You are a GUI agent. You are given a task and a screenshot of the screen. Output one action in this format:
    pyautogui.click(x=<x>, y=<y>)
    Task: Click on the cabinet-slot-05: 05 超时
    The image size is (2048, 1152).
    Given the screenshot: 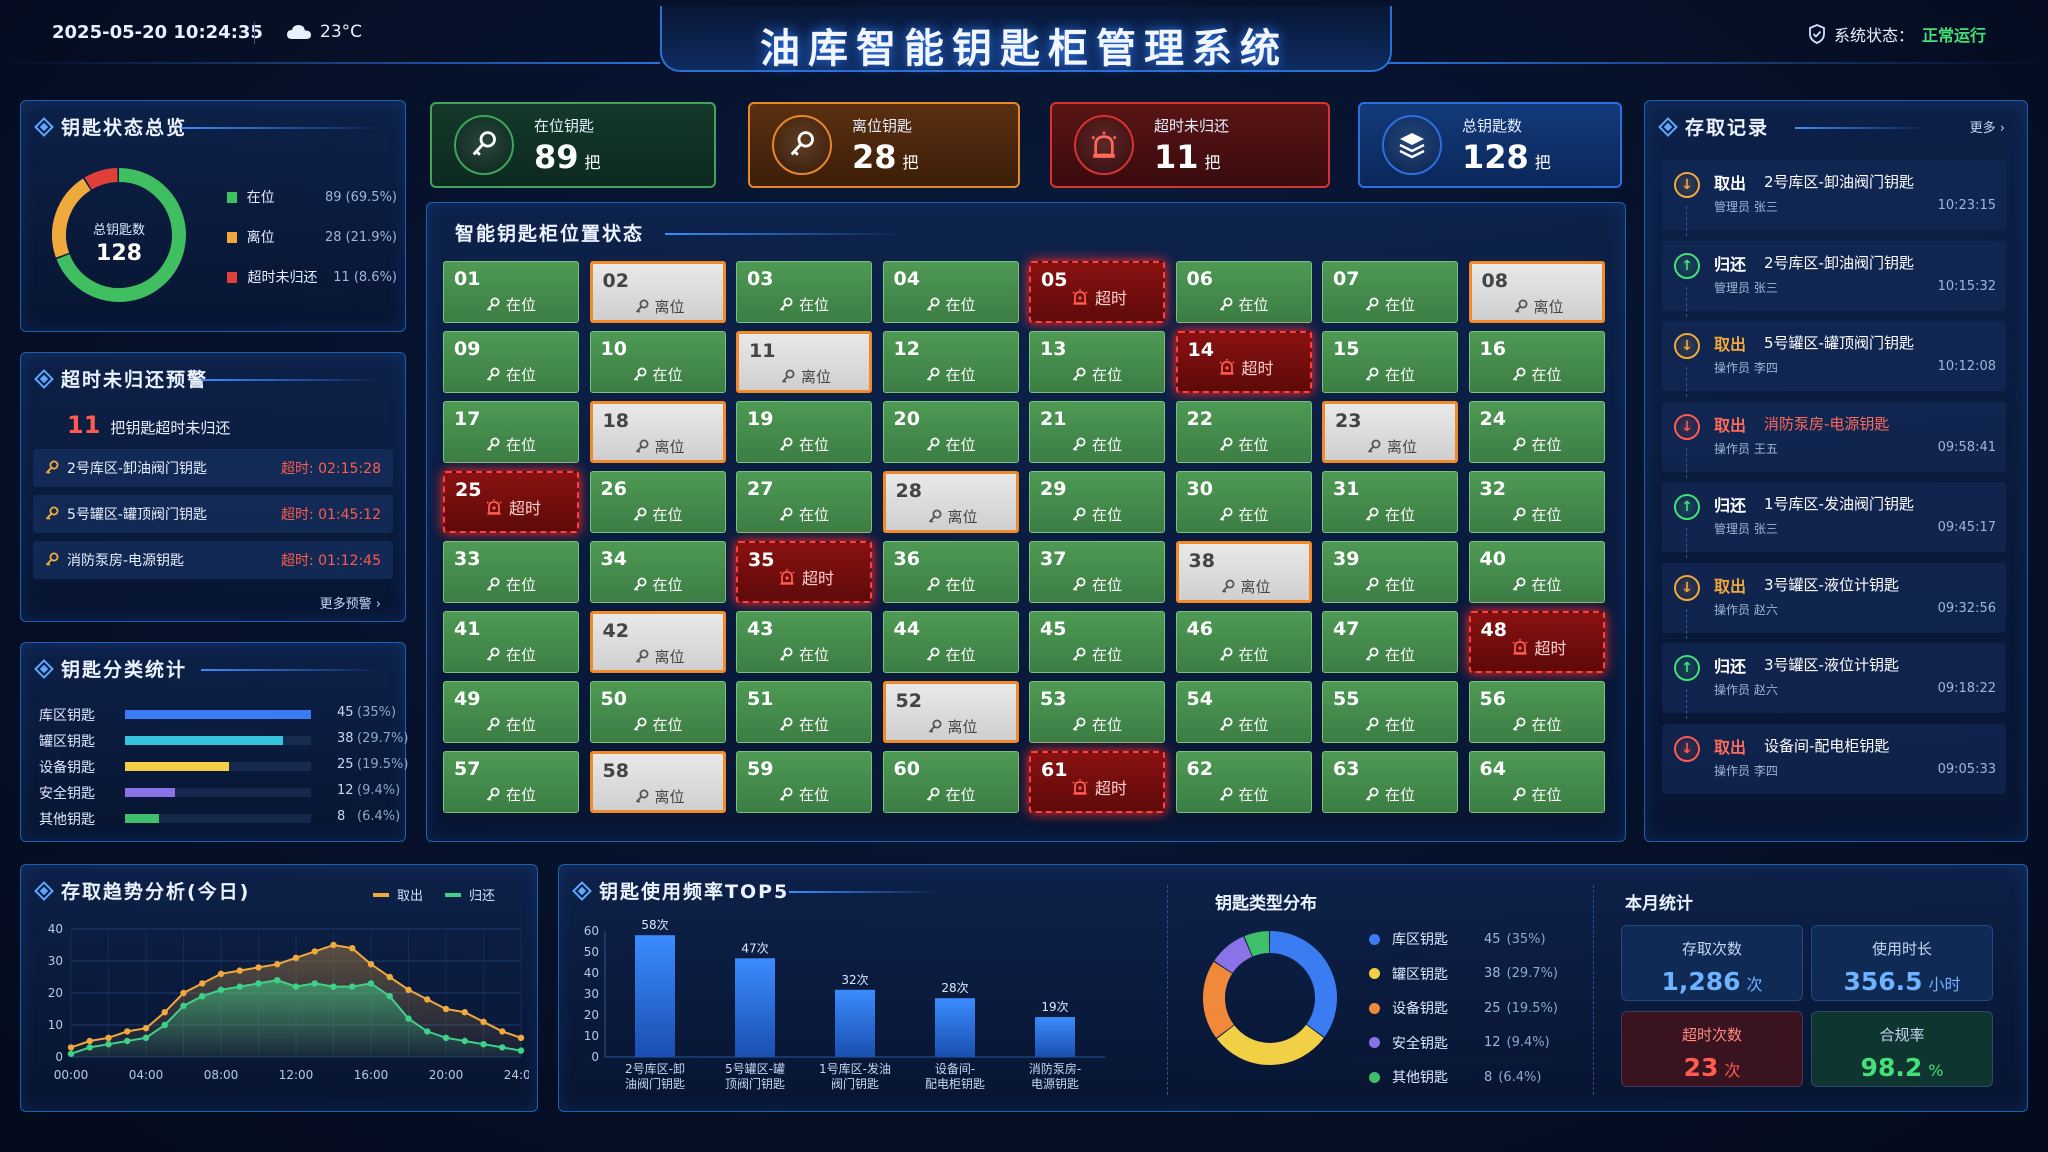 What is the action you would take?
    pyautogui.click(x=1097, y=292)
    